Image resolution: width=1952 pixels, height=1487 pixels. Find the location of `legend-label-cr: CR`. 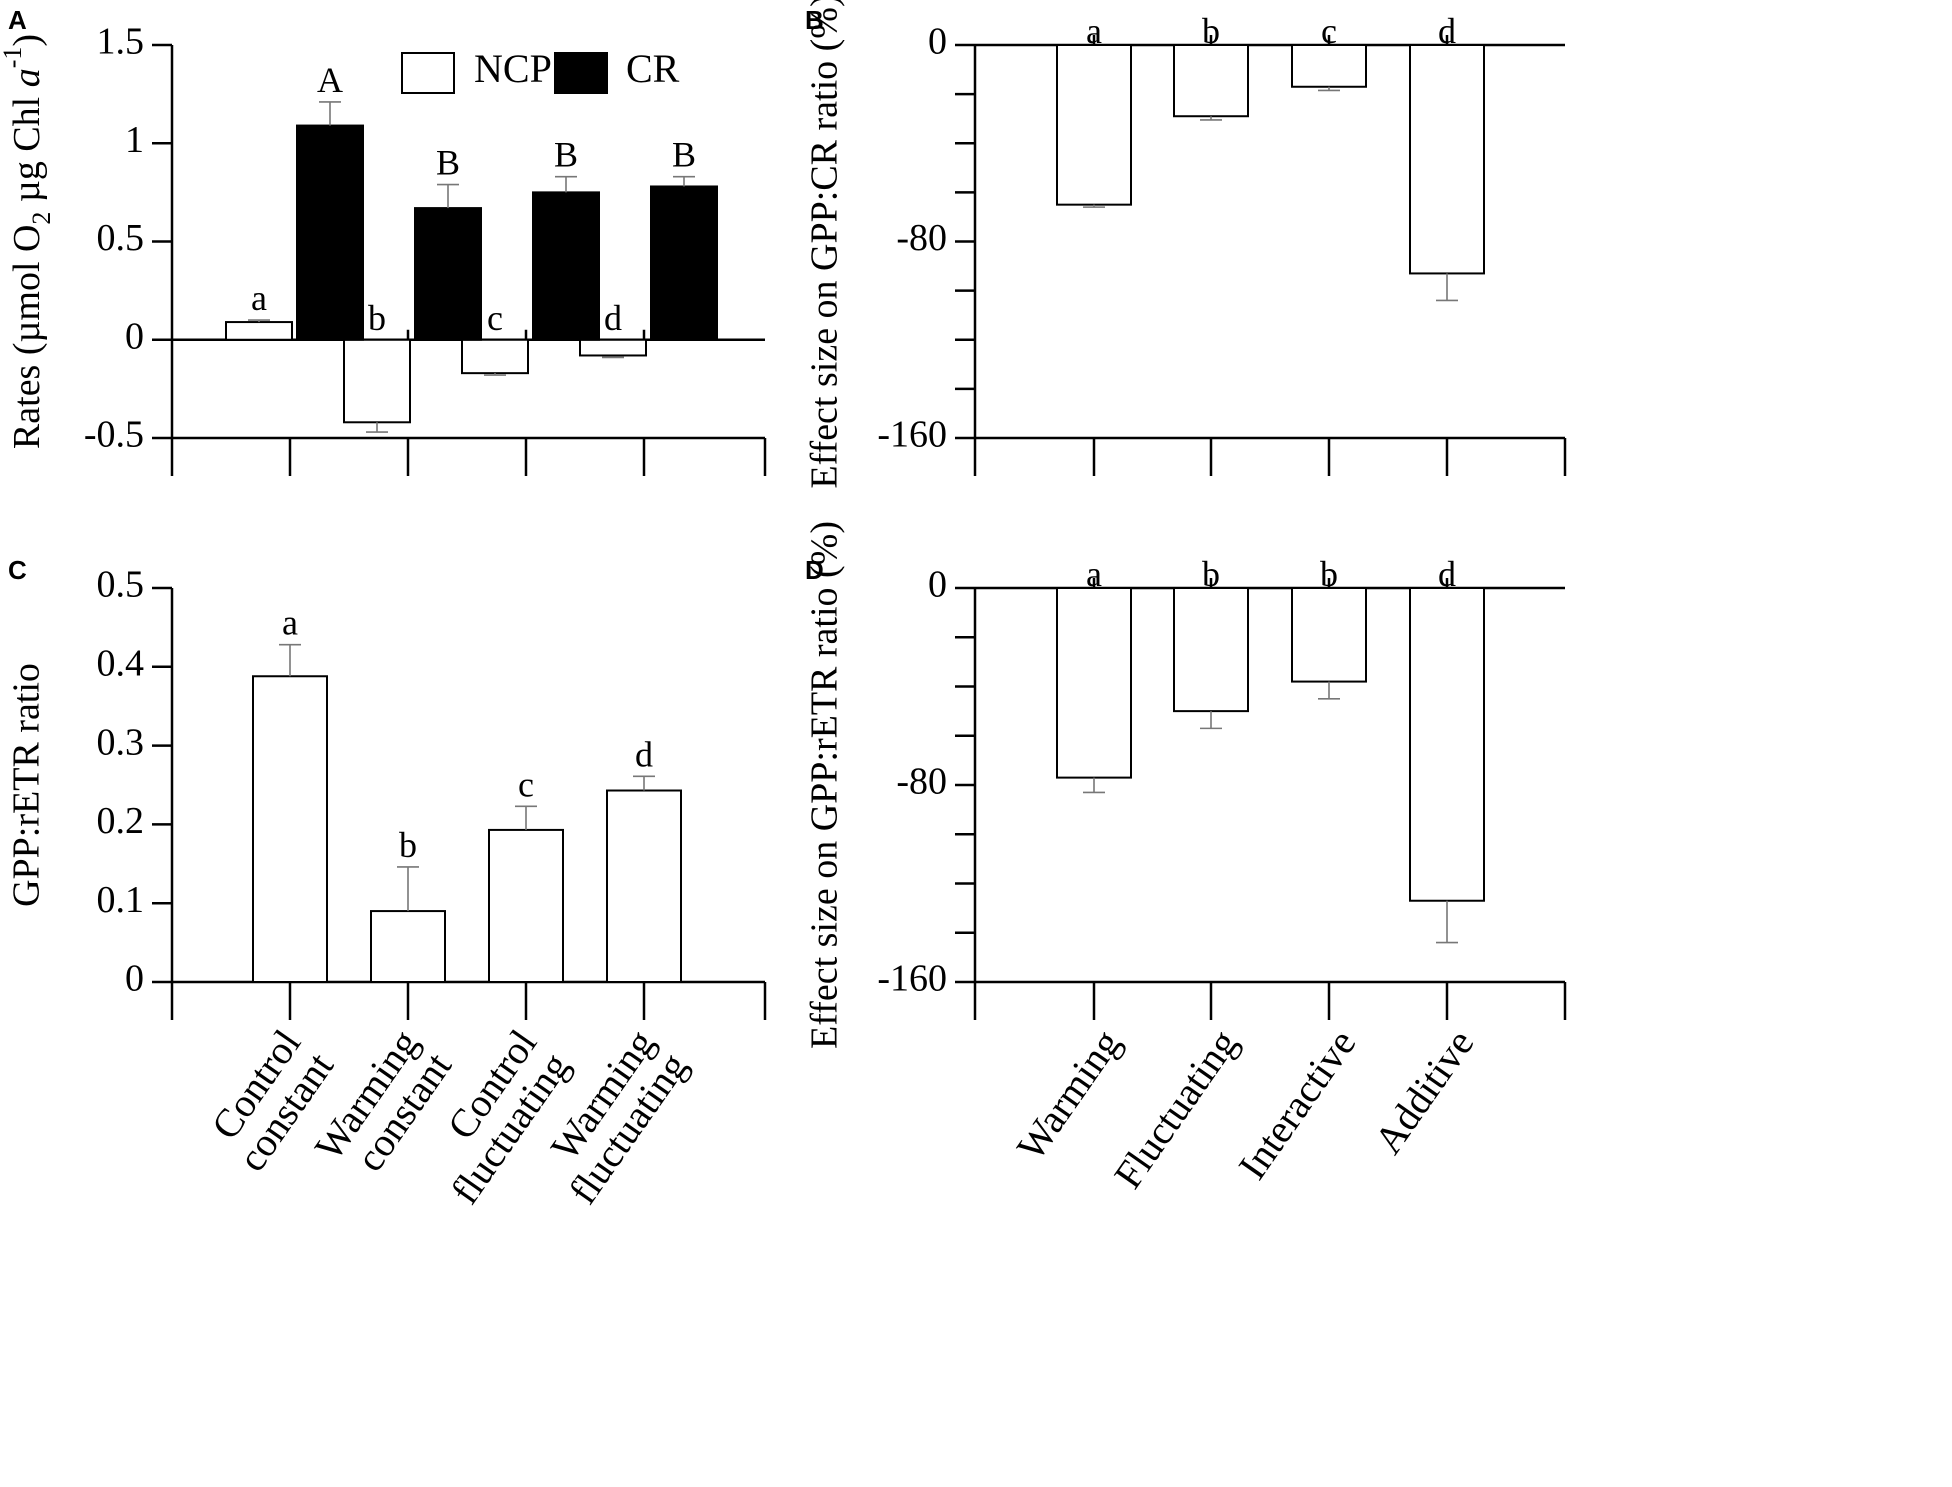

legend-label-cr: CR is located at coordinates (653, 68).